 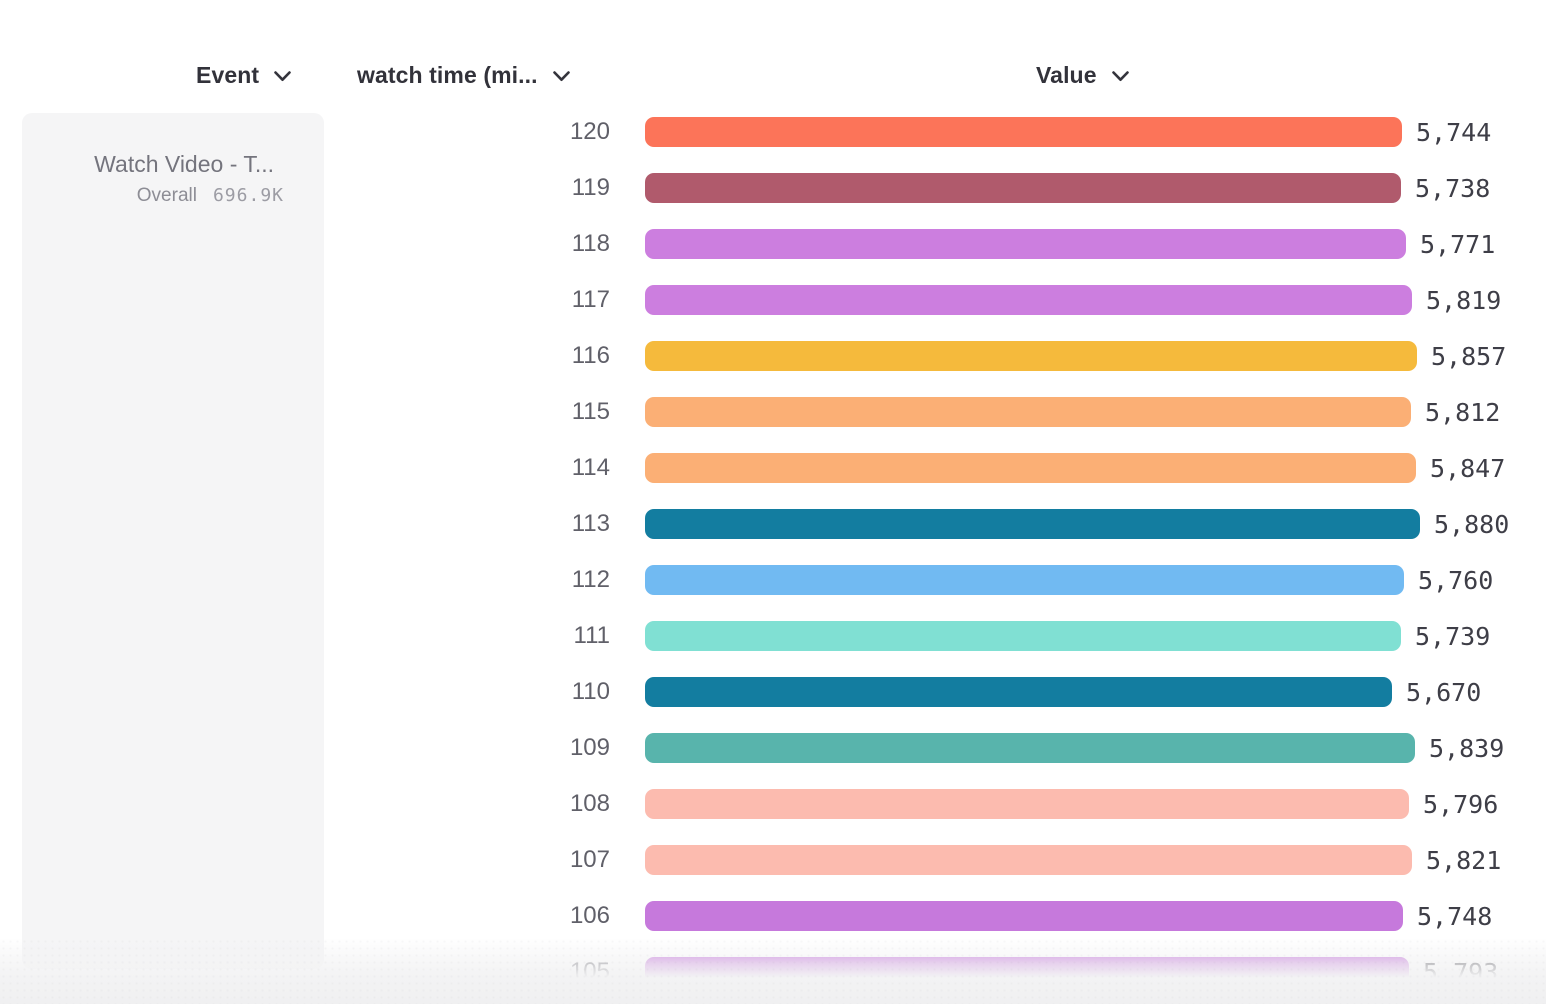 I want to click on bar-row: 105 5,793, so click(x=773, y=972).